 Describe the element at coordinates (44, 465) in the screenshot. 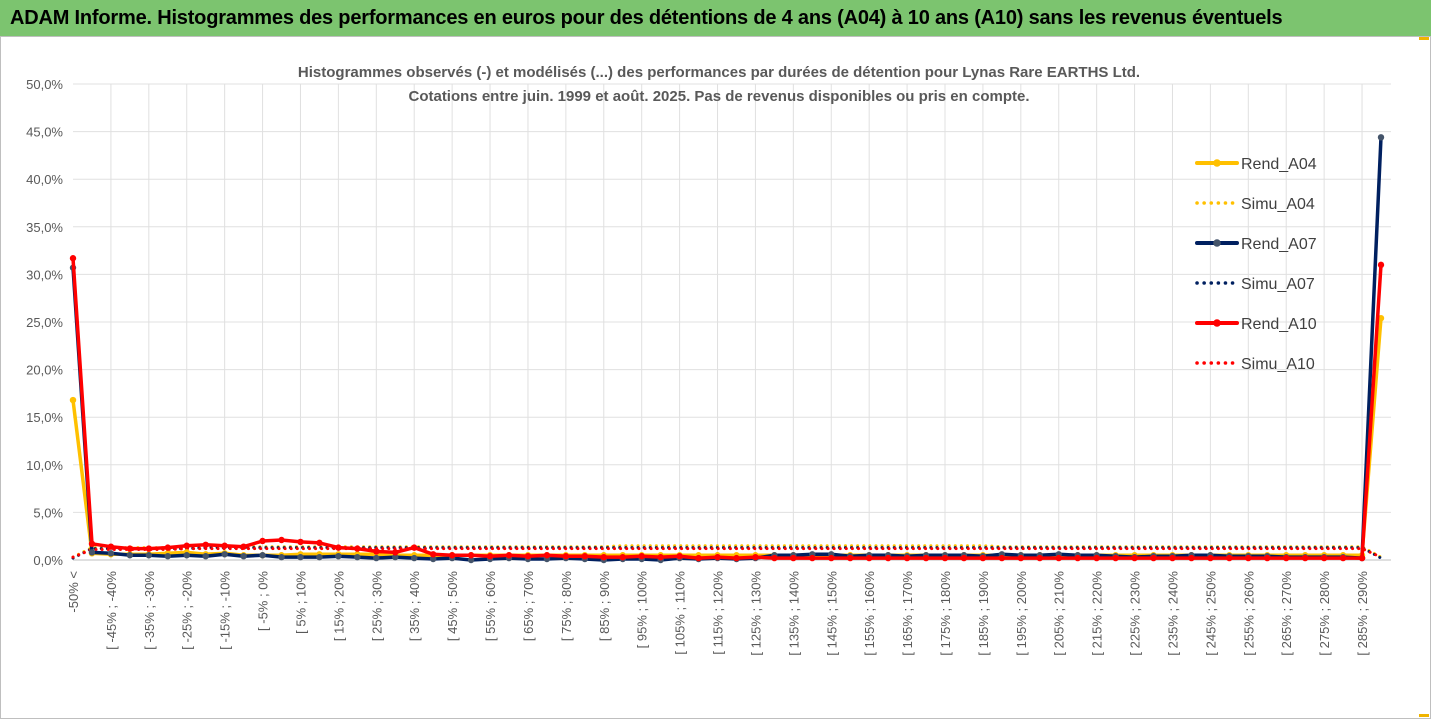

I see `y-tick-label: 10,0%` at that location.